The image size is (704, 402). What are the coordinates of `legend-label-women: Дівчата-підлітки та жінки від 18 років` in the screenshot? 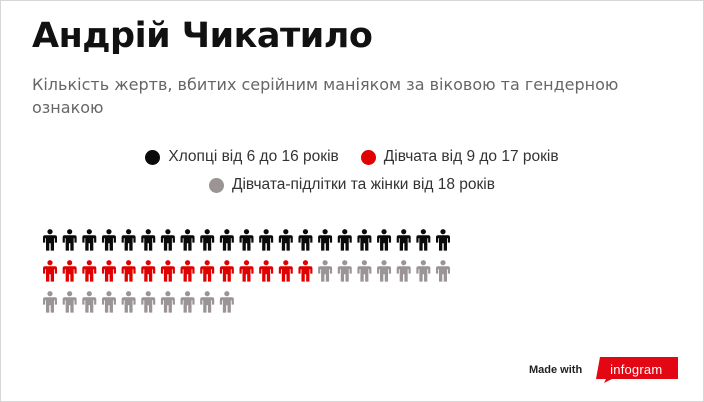 It's located at (363, 184).